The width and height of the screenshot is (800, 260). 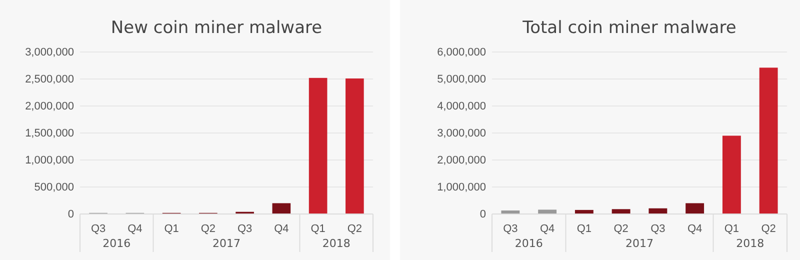 What do you see at coordinates (54, 188) in the screenshot?
I see `y-tick-label: 500,000` at bounding box center [54, 188].